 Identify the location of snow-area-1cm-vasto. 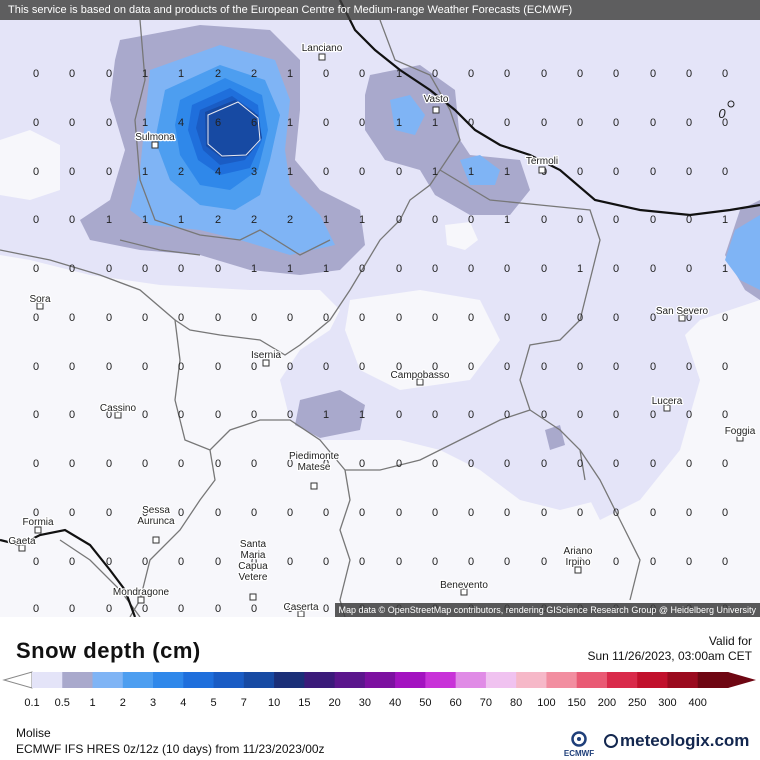
(407, 115).